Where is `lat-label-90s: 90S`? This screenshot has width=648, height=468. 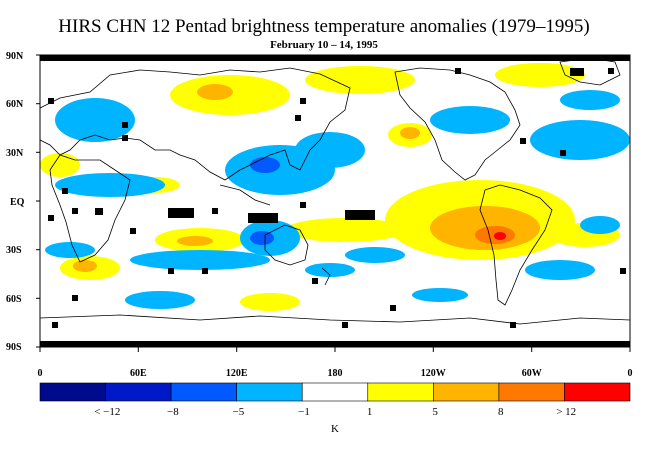 lat-label-90s: 90S is located at coordinates (14, 347).